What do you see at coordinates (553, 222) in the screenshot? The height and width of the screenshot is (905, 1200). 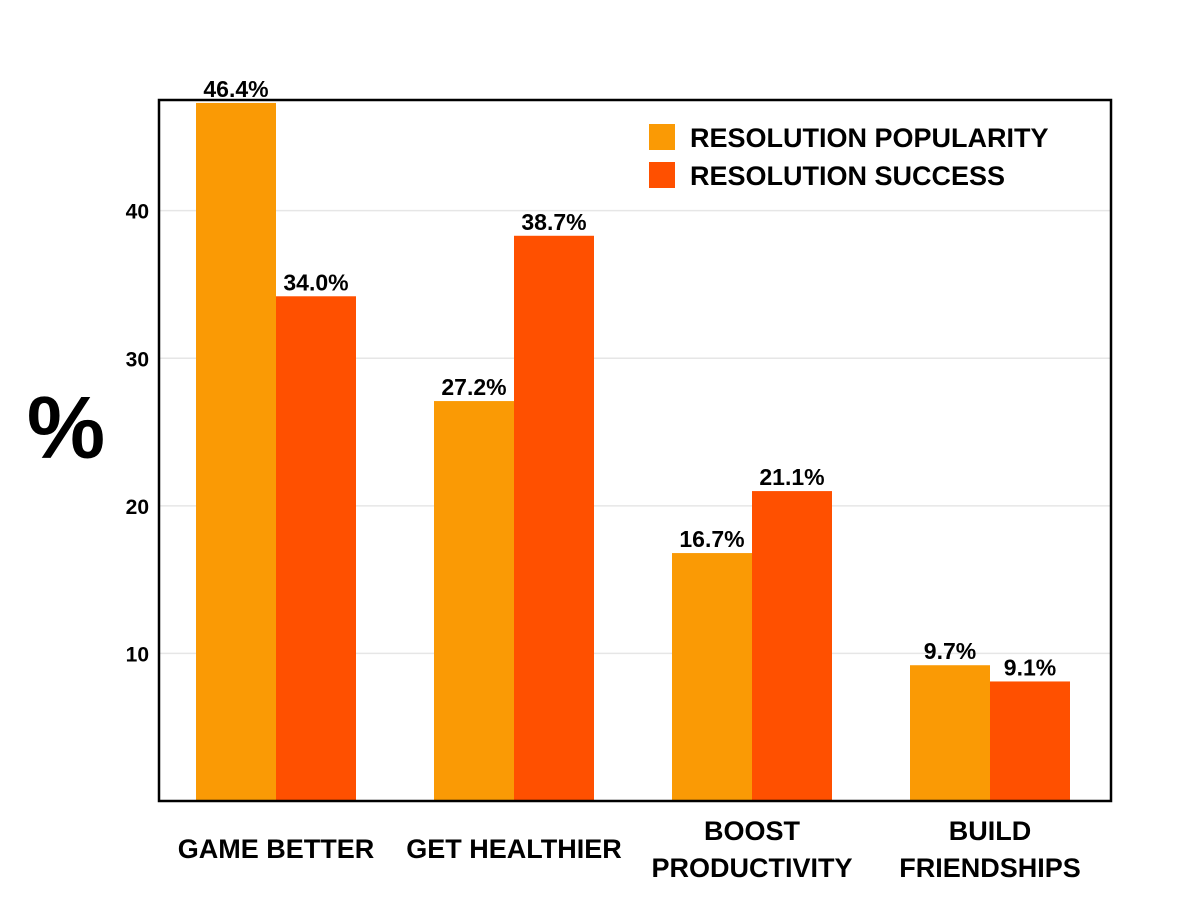 I see `data-label: 38.7%` at bounding box center [553, 222].